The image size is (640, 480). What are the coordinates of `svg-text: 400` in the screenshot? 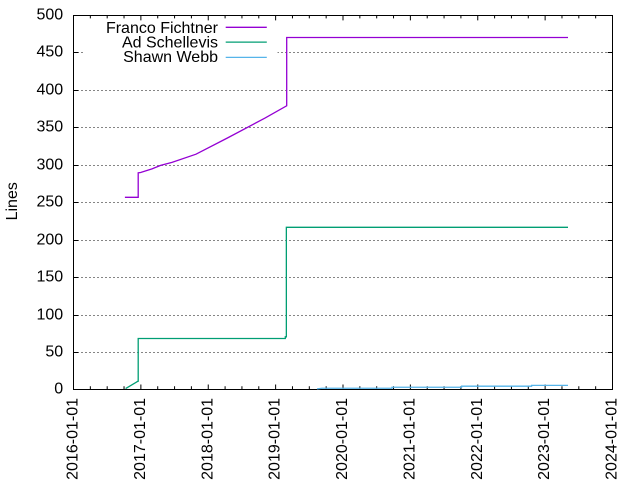 It's located at (49, 89).